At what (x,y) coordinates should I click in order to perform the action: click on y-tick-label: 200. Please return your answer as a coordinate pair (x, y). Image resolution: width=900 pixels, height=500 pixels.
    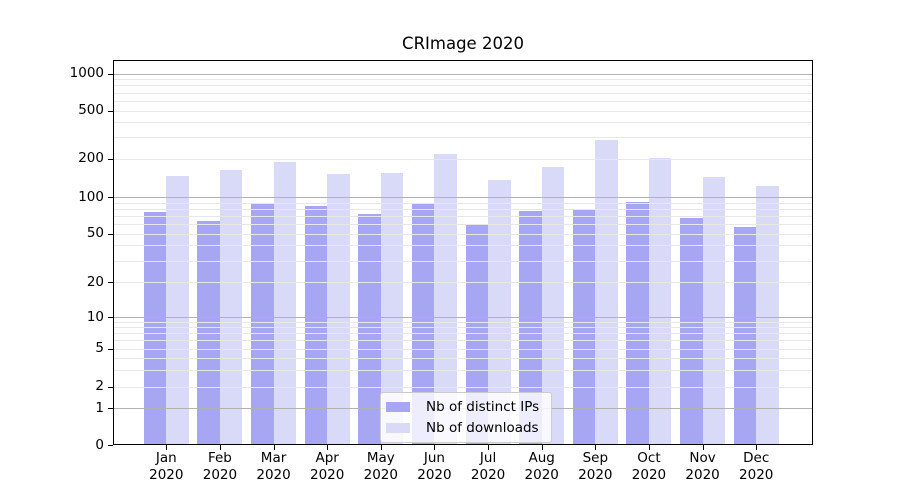
    Looking at the image, I should click on (91, 158).